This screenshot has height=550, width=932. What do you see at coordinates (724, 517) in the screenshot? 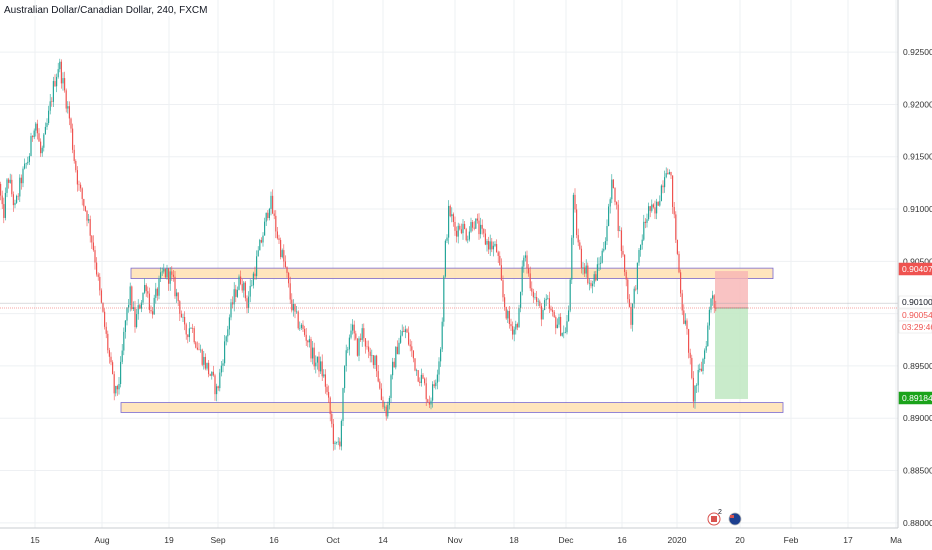
I see `event-markers: 2` at bounding box center [724, 517].